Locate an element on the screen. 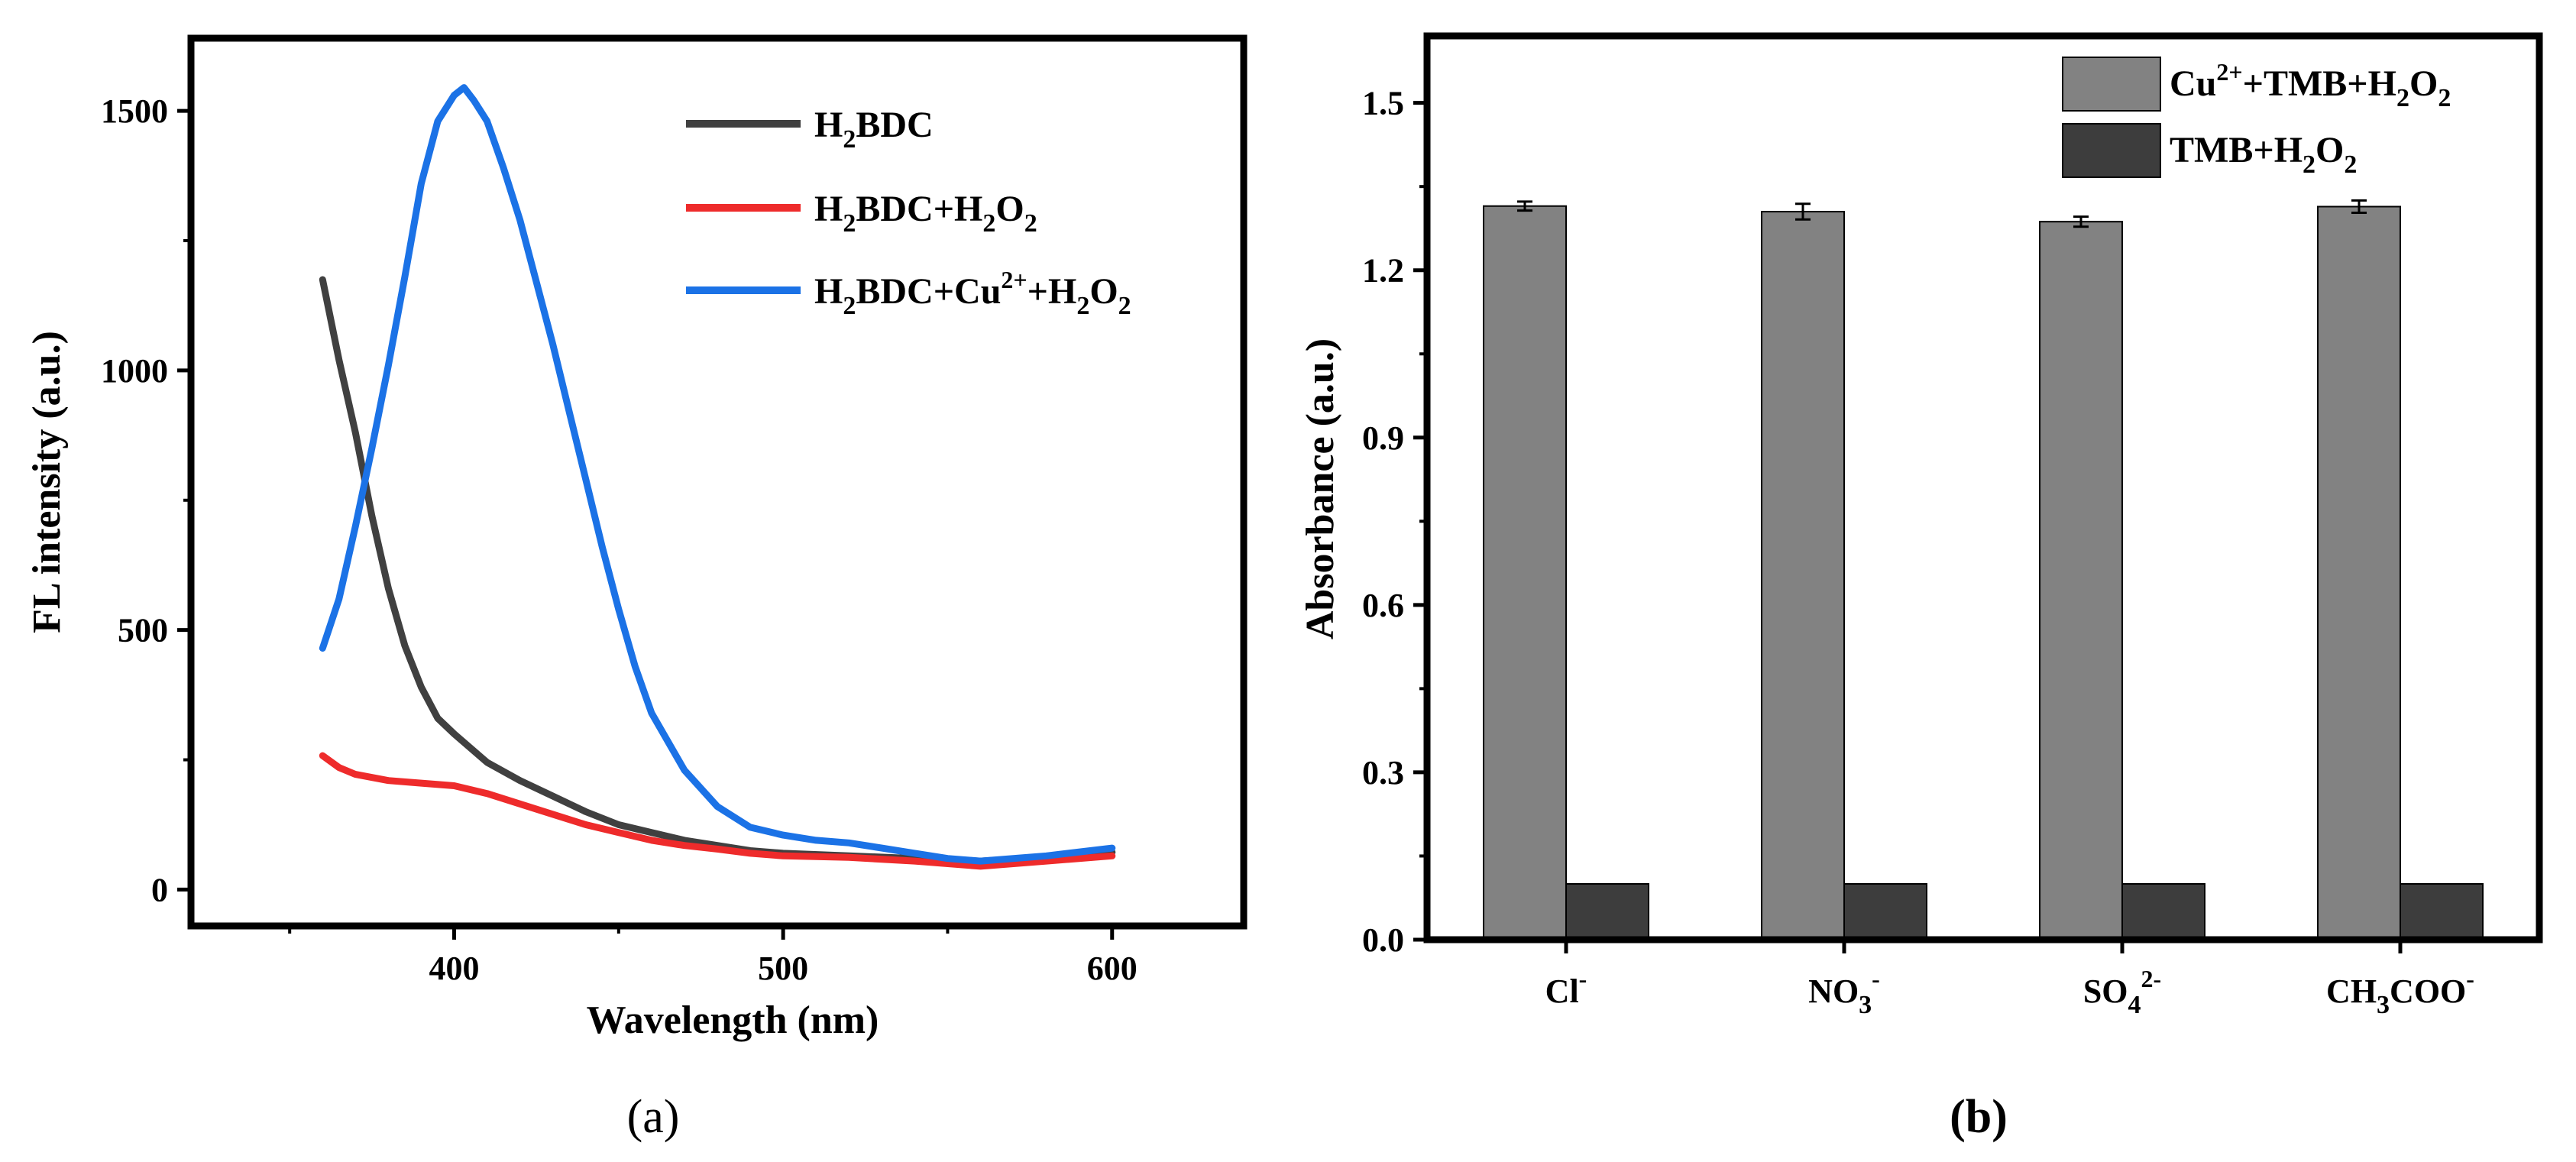  y-tick-label: 0.0 is located at coordinates (1383, 940).